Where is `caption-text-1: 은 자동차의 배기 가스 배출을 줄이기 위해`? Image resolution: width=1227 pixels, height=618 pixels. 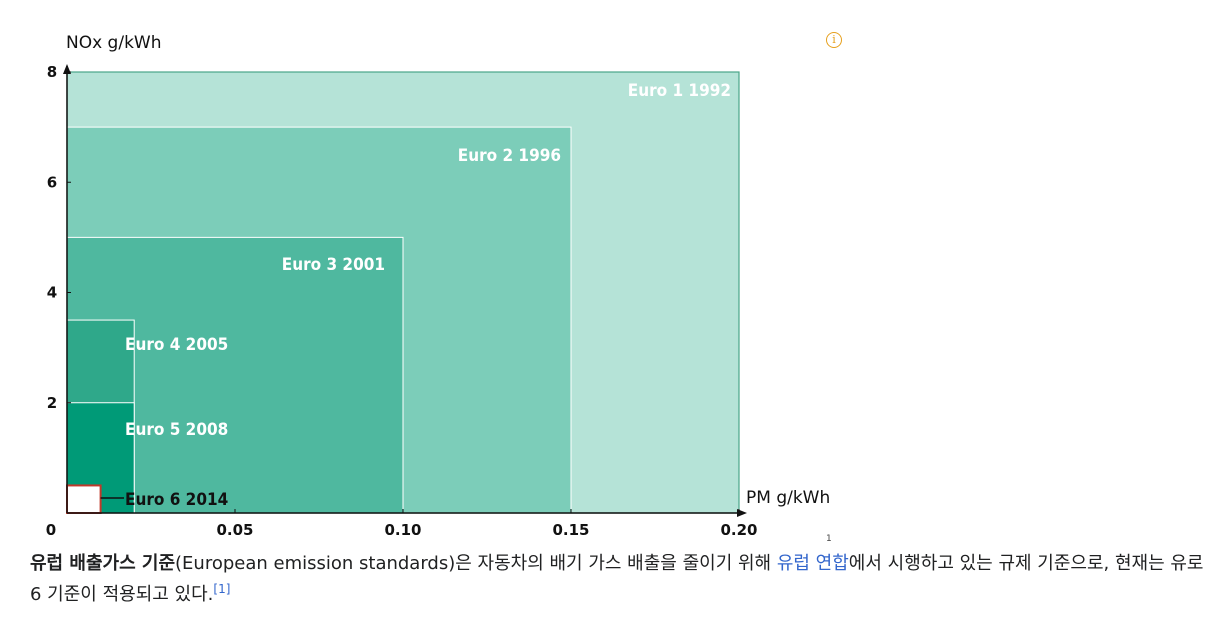 caption-text-1: 은 자동차의 배기 가스 배출을 줄이기 위해 is located at coordinates (616, 563).